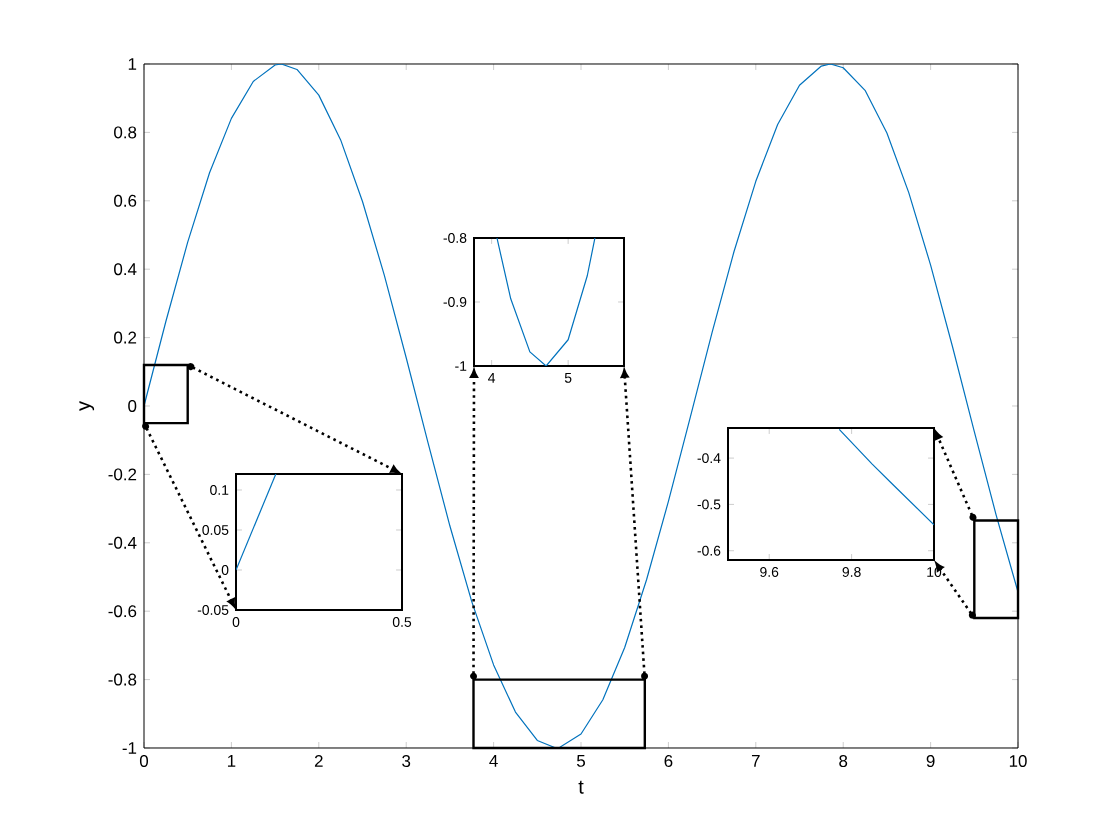 The image size is (1120, 840). Describe the element at coordinates (122, 679) in the screenshot. I see `y-tick-label: -0.8` at that location.